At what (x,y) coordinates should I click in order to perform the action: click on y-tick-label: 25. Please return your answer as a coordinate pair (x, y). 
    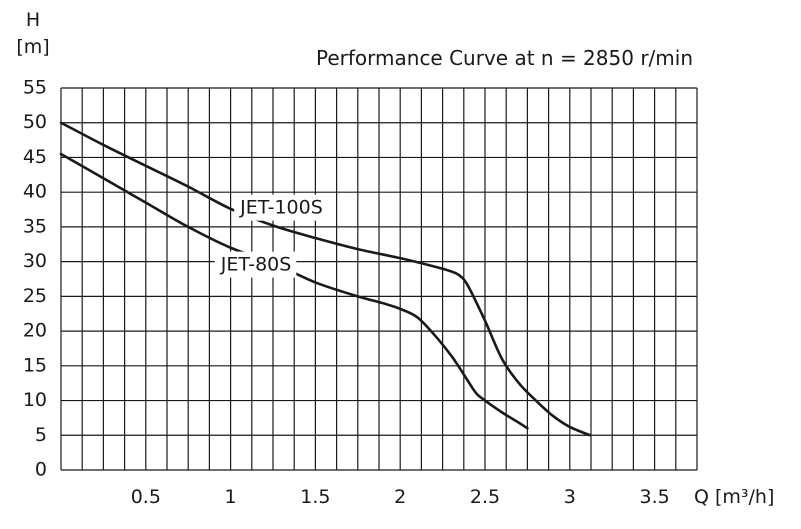
    Looking at the image, I should click on (35, 296).